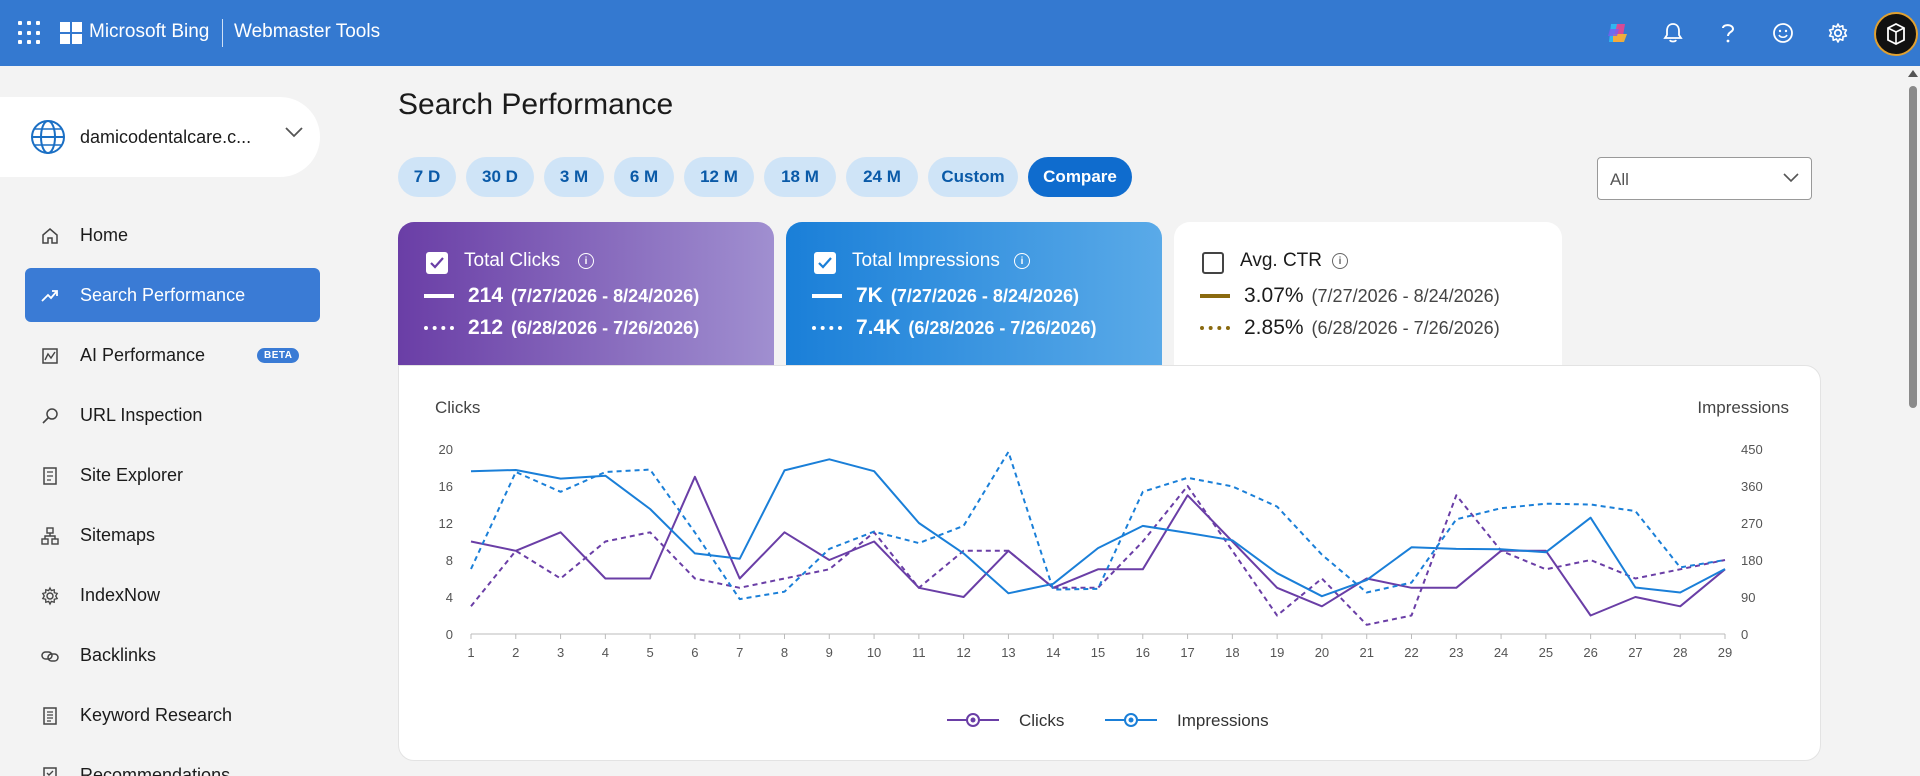  What do you see at coordinates (163, 295) in the screenshot?
I see `sidebar-item-label: Search Performance` at bounding box center [163, 295].